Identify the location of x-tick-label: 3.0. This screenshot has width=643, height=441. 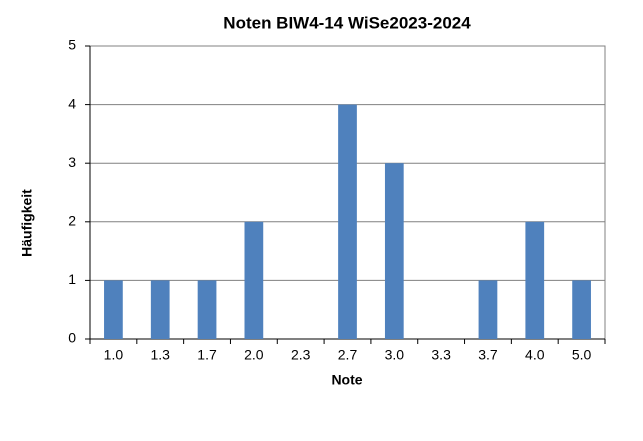
(395, 355).